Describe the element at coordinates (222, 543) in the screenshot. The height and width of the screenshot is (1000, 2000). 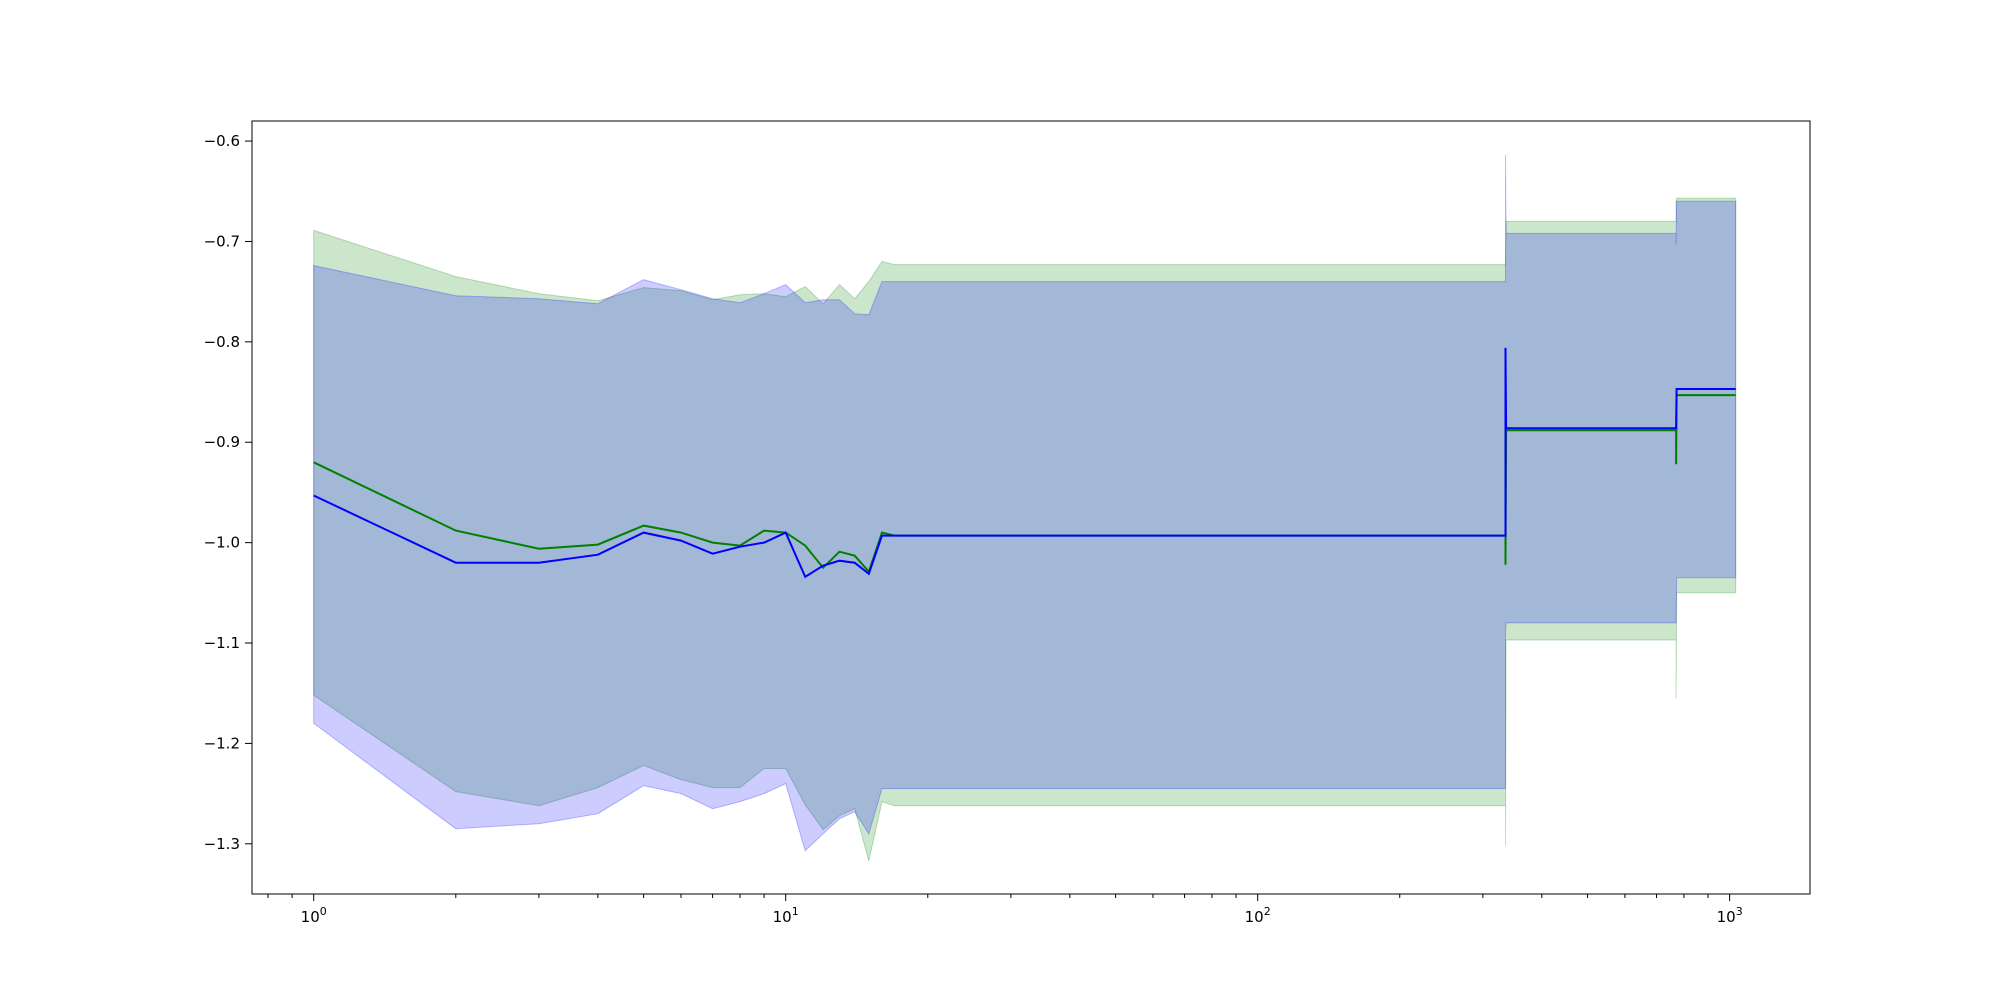
I see `y-tick-label: −1.0` at that location.